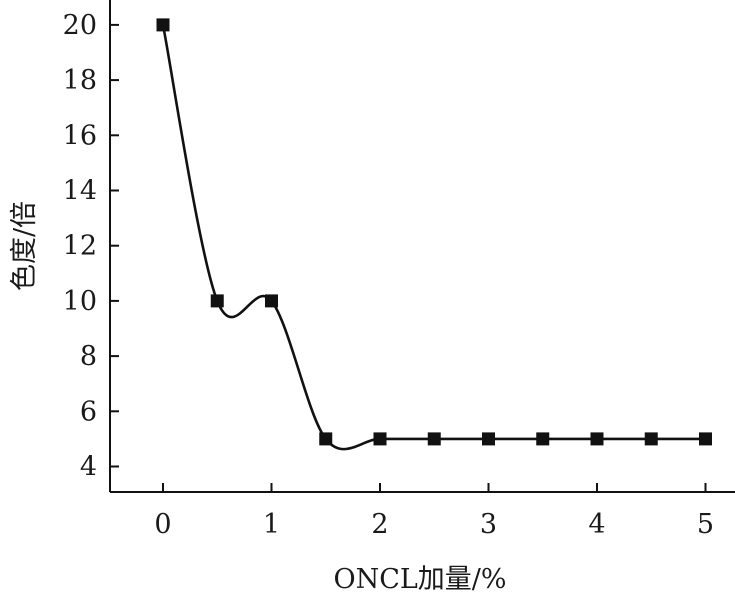 Image resolution: width=735 pixels, height=598 pixels. Describe the element at coordinates (379, 524) in the screenshot. I see `x-tick-label: 2` at that location.